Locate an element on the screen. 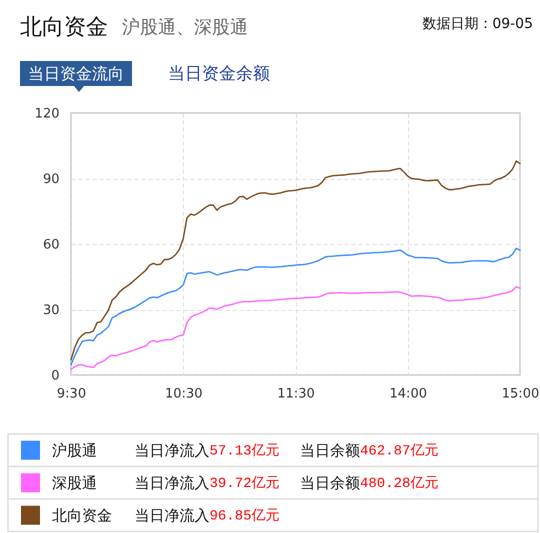  line-series is located at coordinates (295, 328).